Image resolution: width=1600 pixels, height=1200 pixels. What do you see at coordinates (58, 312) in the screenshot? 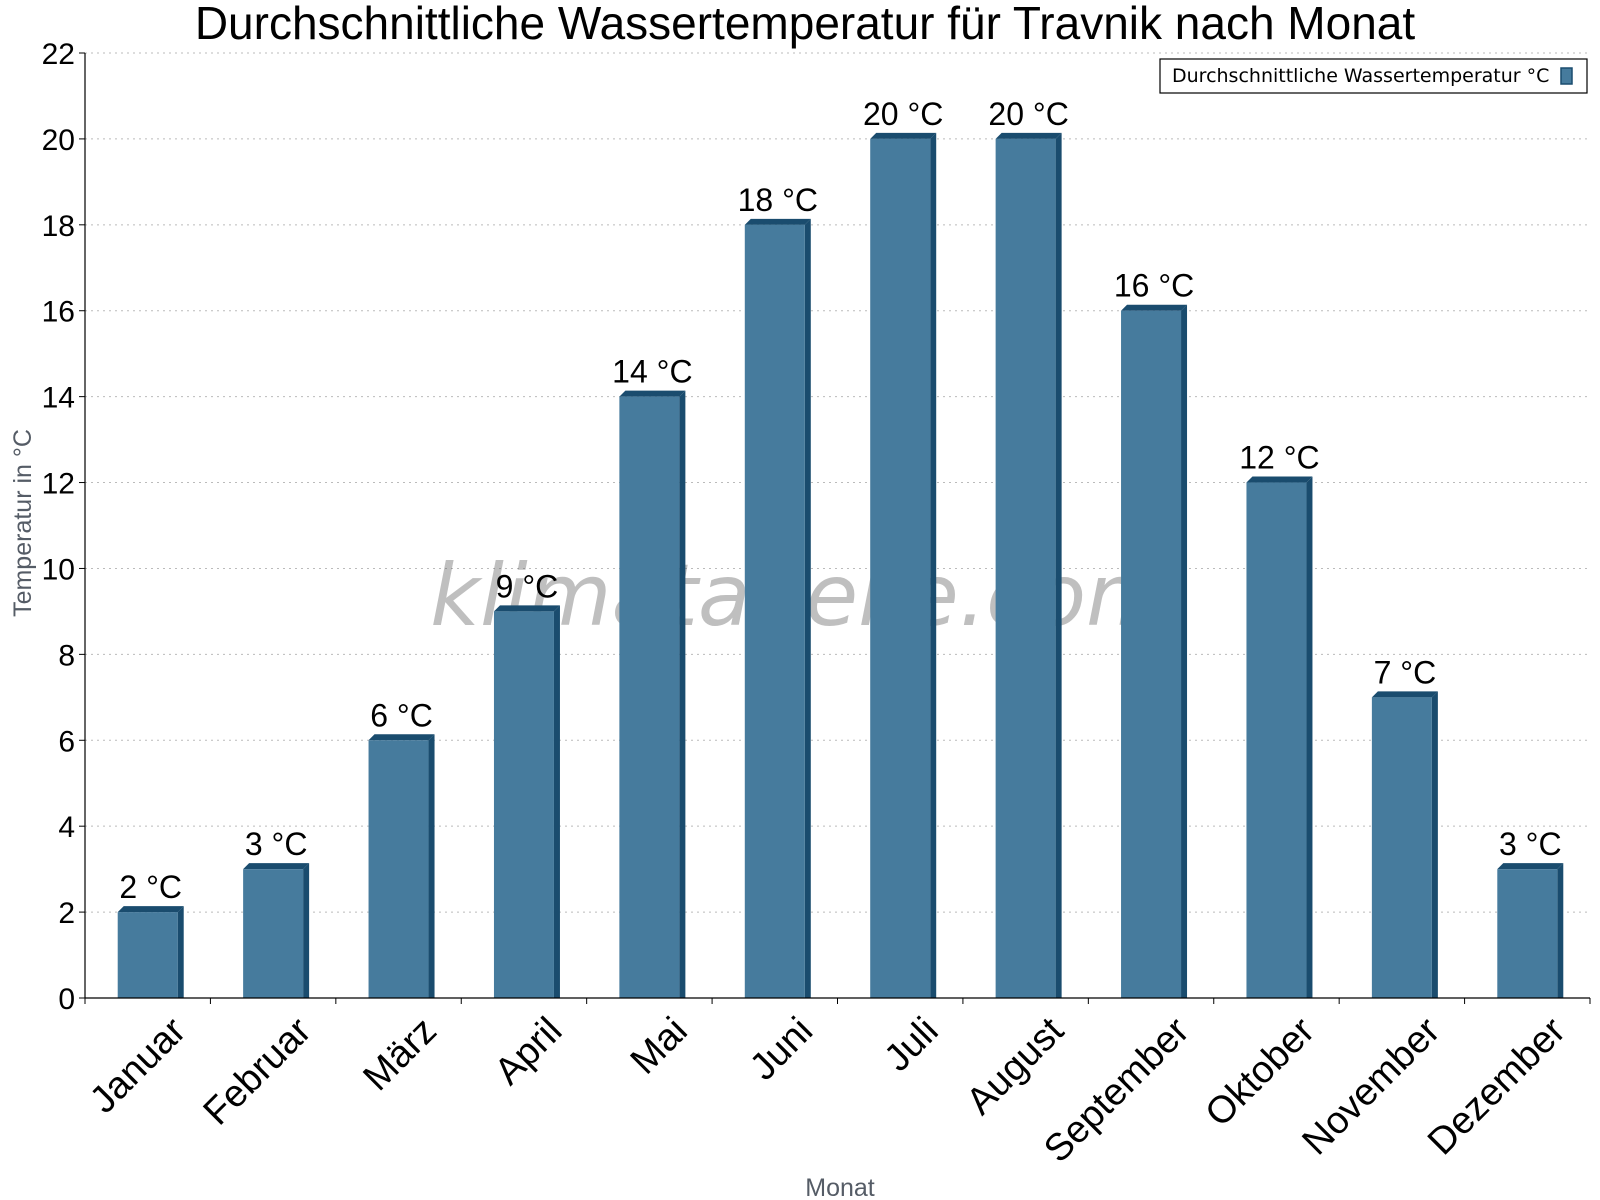
I see `y-tick-label: 16` at bounding box center [58, 312].